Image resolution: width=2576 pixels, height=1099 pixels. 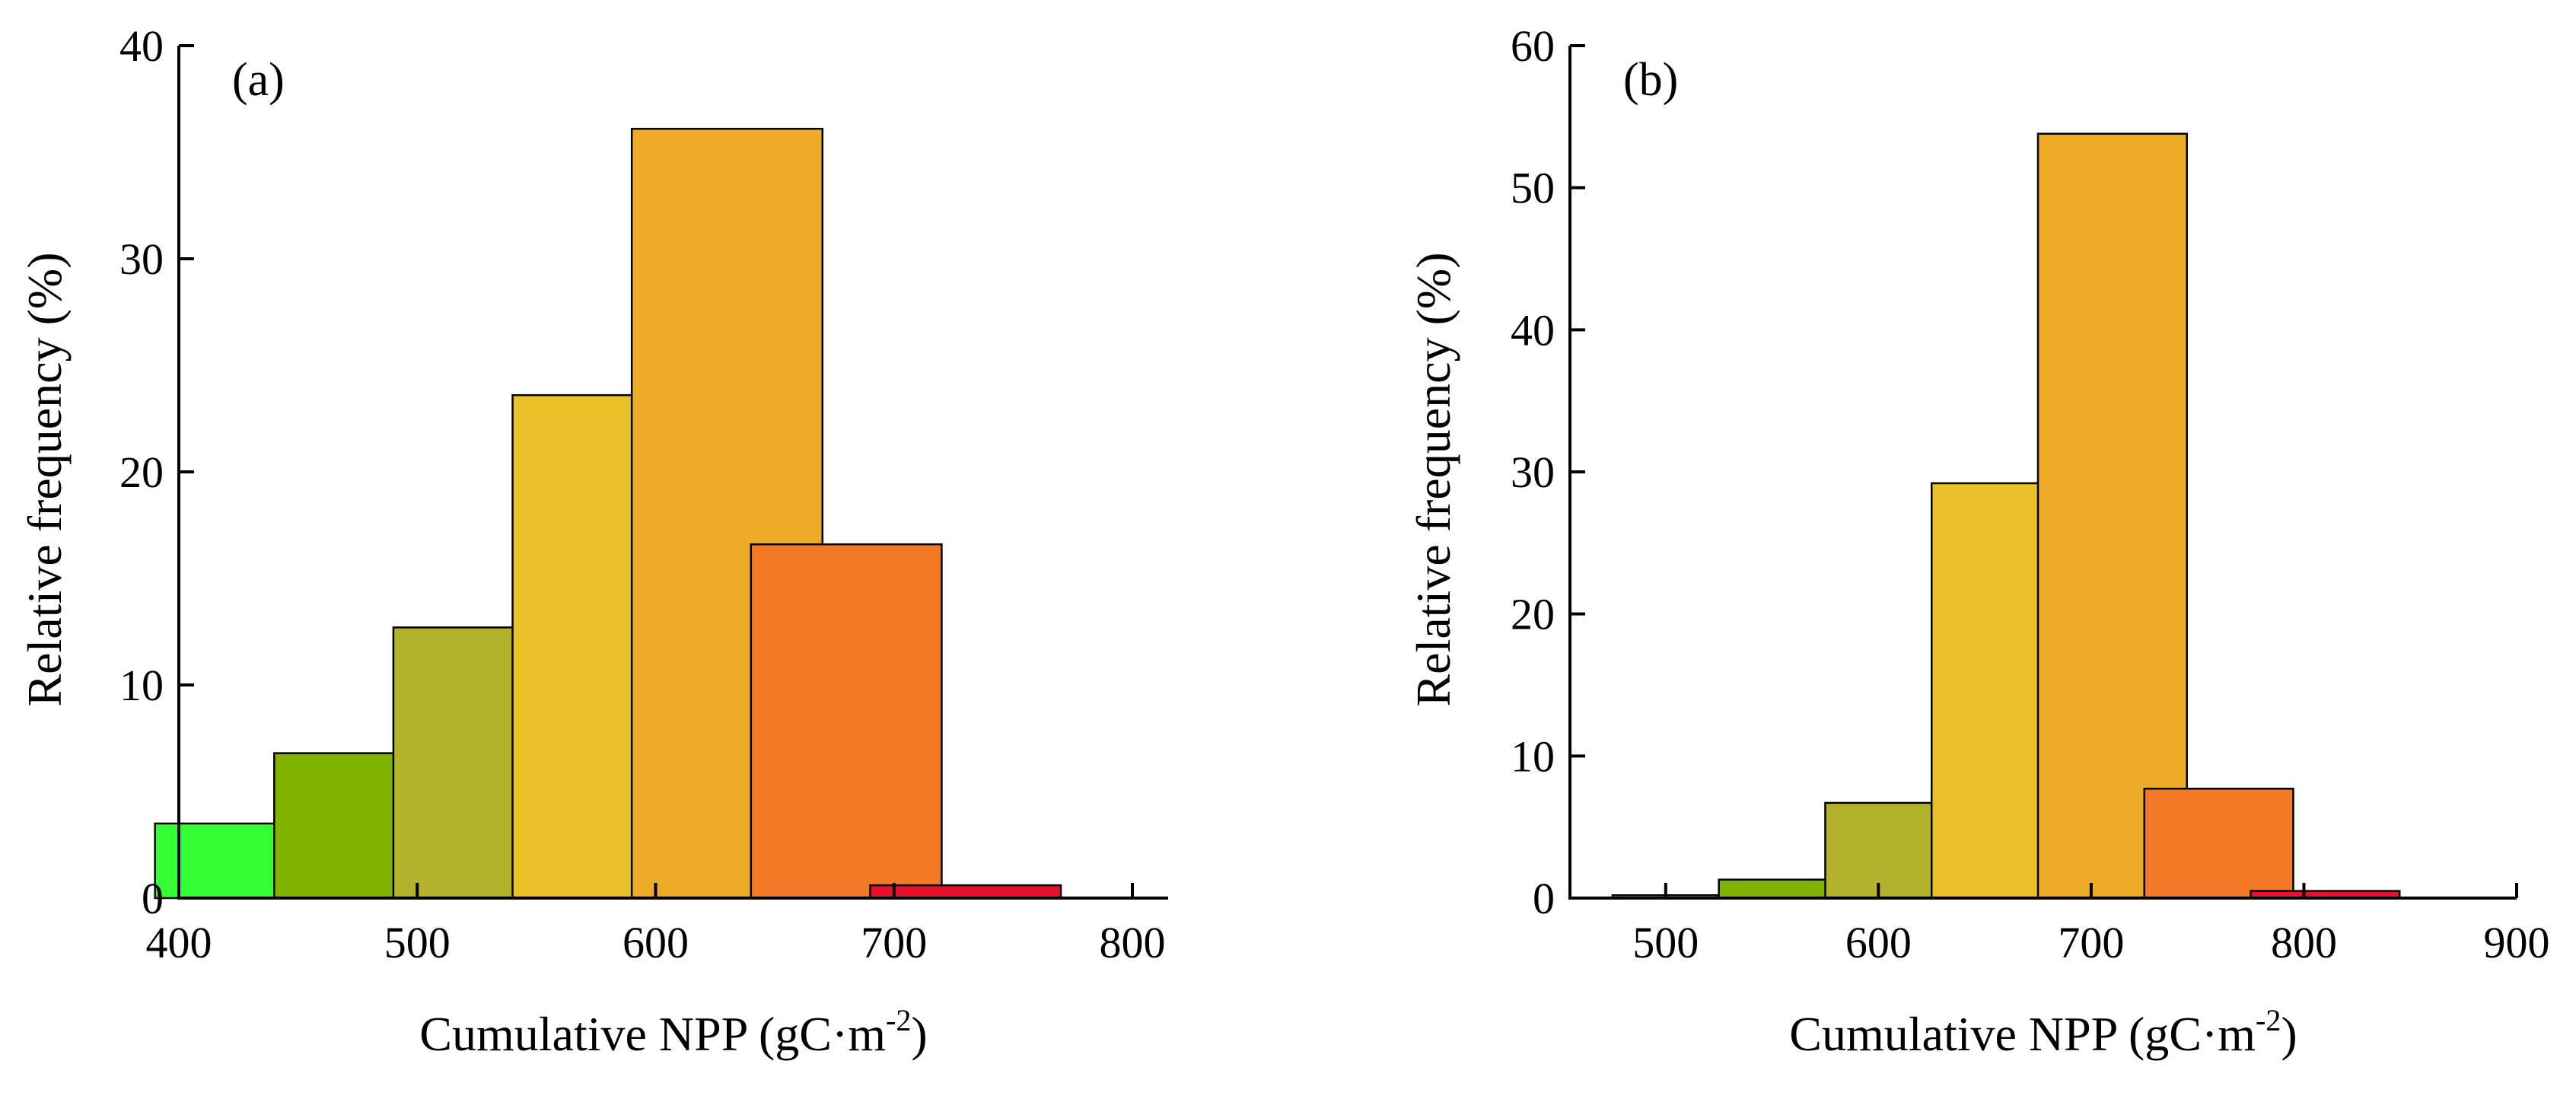 What do you see at coordinates (1533, 46) in the screenshot?
I see `y-tick-label: 60` at bounding box center [1533, 46].